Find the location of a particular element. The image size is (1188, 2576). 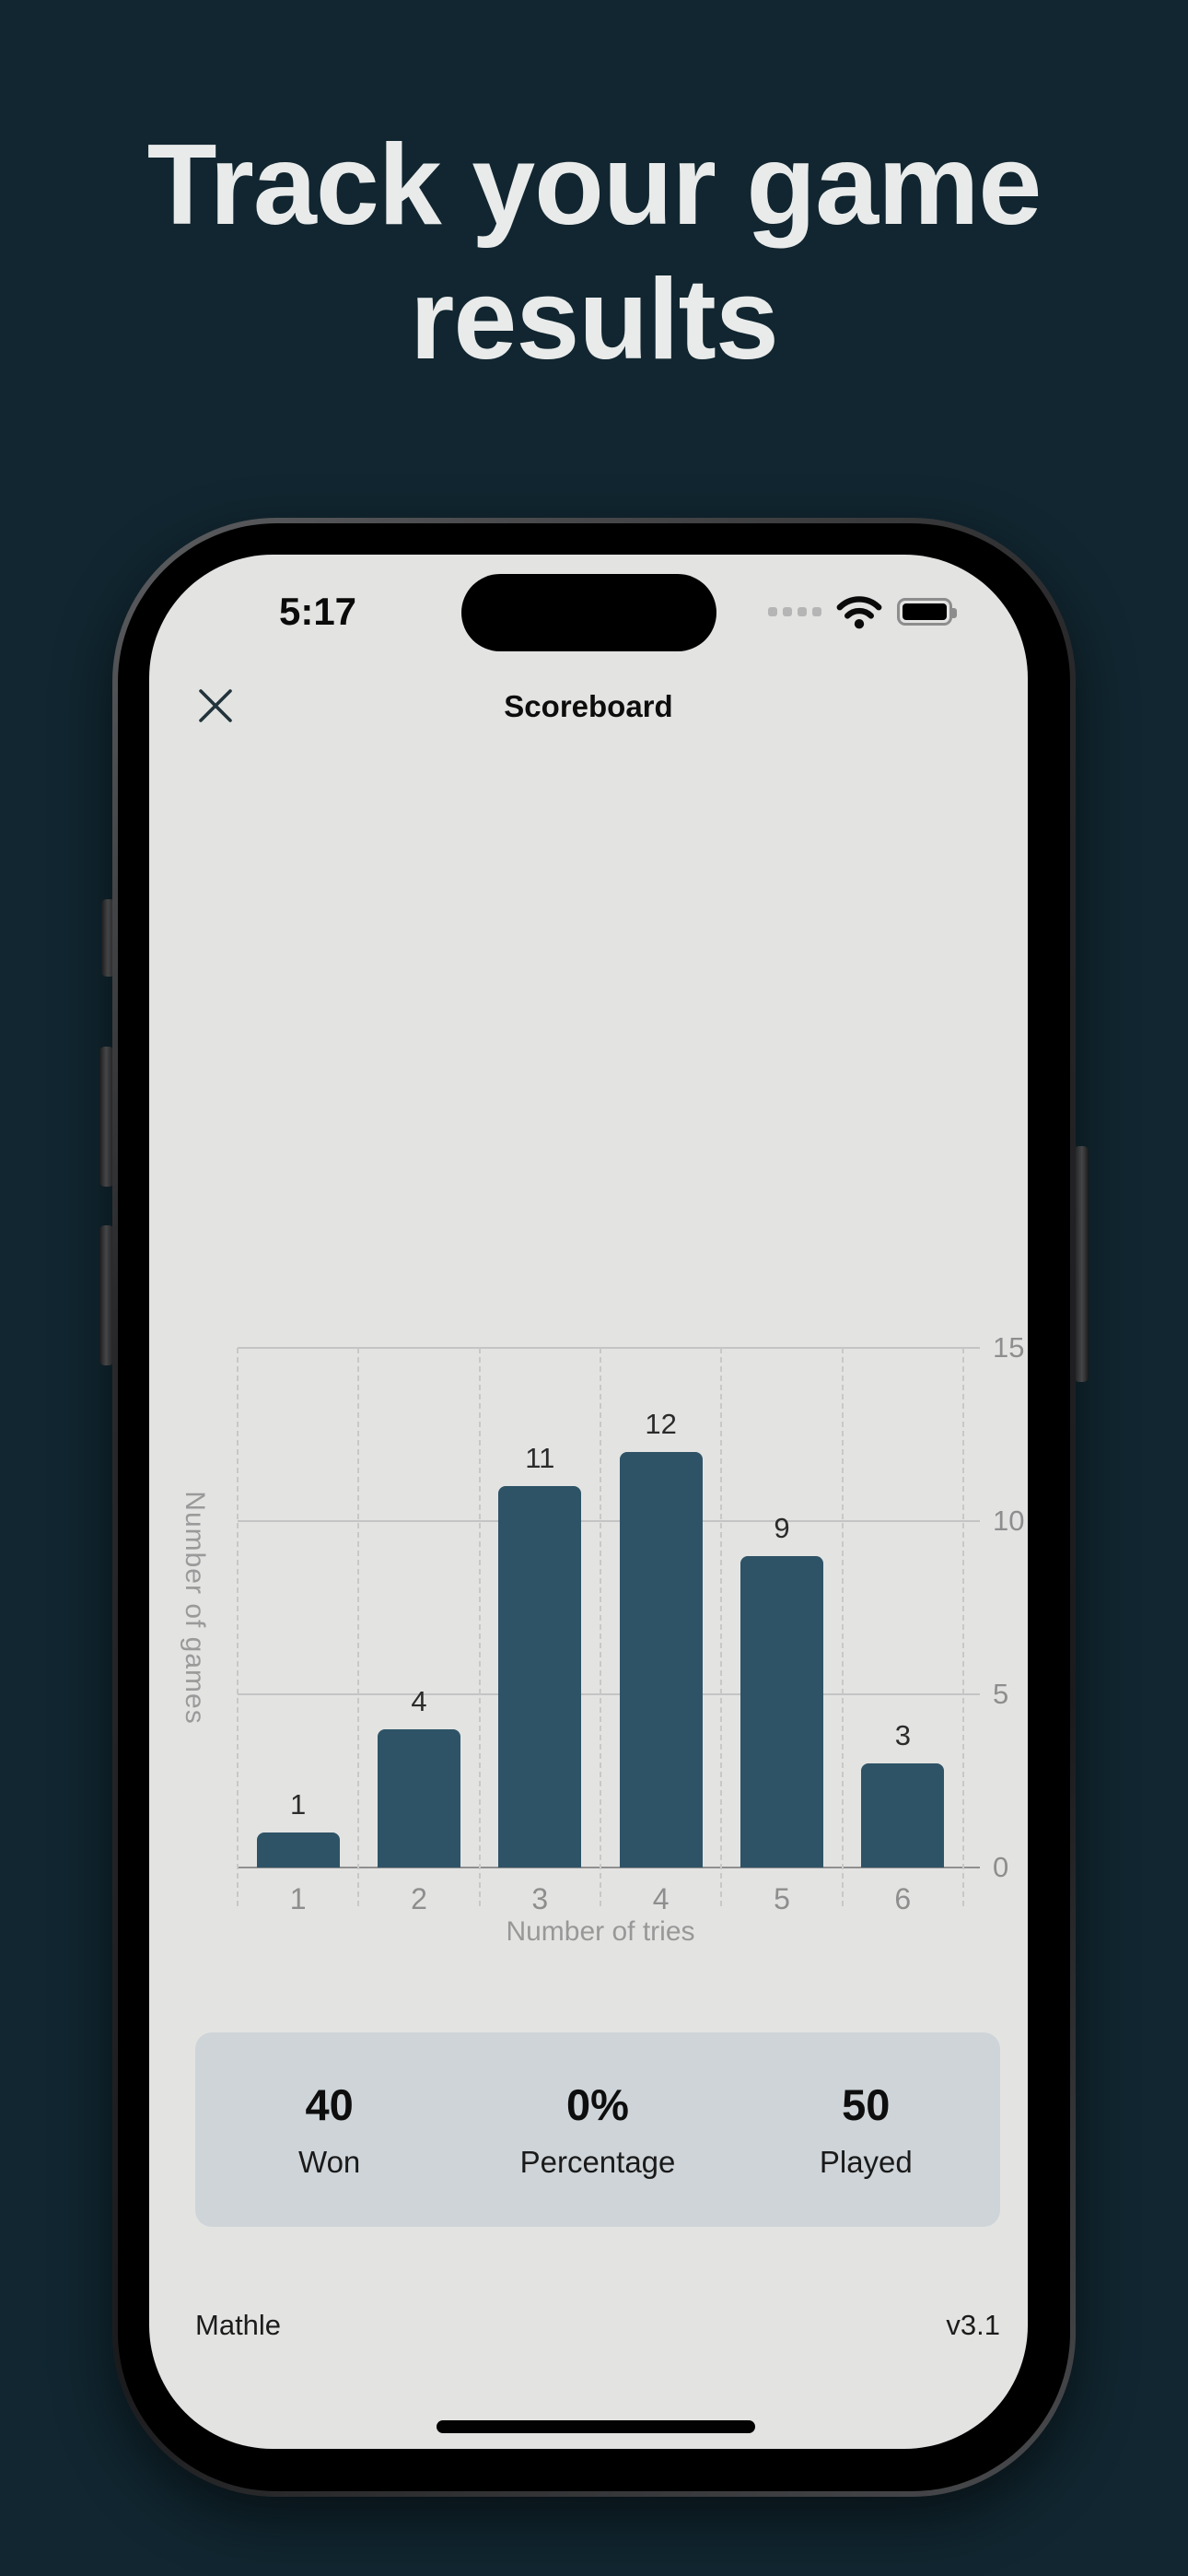

y-tick-label: 0 is located at coordinates (1001, 1867).